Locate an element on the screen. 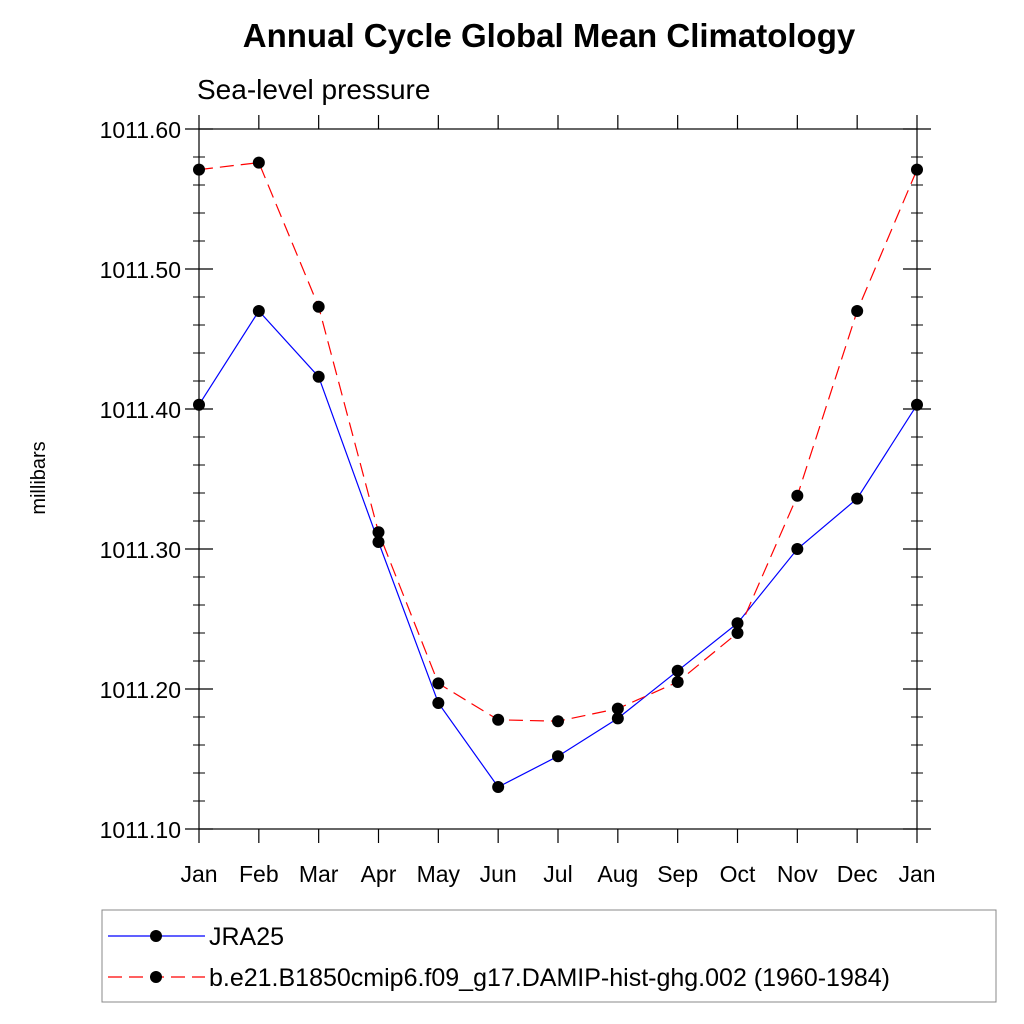  x-tick-label: Mar is located at coordinates (319, 874).